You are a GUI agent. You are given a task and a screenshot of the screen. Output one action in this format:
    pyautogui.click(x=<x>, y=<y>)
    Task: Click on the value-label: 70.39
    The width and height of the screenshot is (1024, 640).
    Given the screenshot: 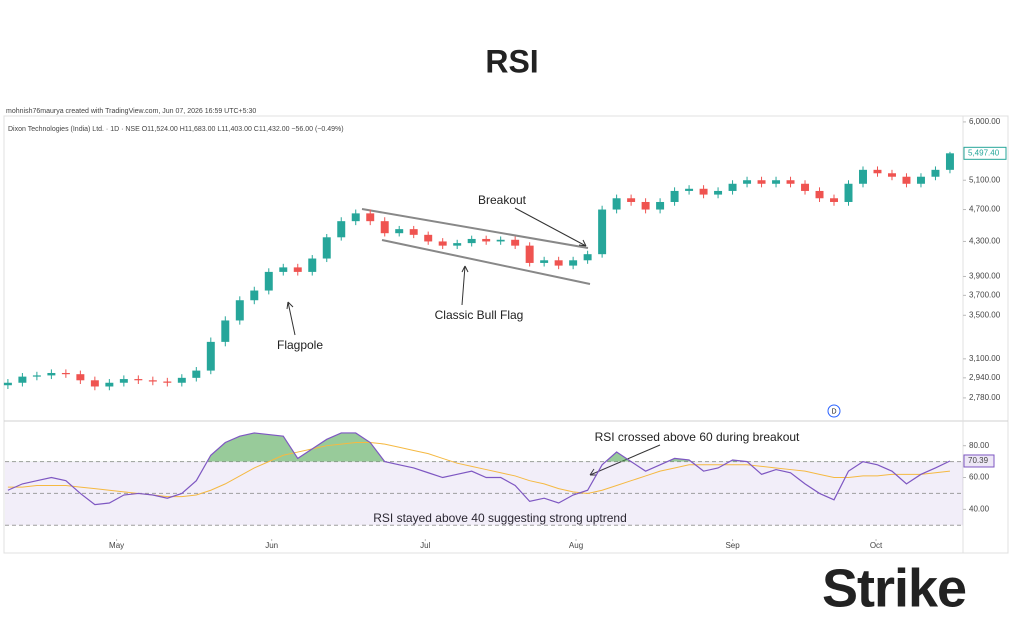 What is the action you would take?
    pyautogui.click(x=978, y=460)
    